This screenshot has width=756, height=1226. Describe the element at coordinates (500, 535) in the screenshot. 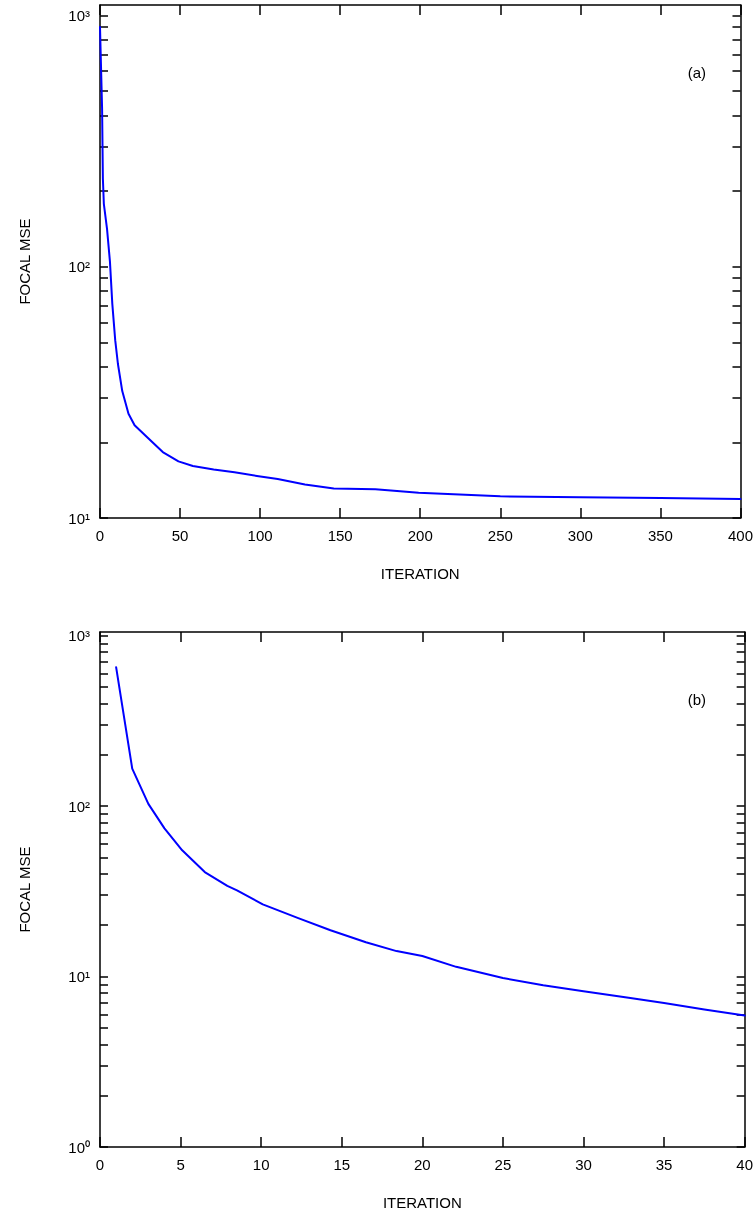

I see `x-tick-label: 250` at that location.